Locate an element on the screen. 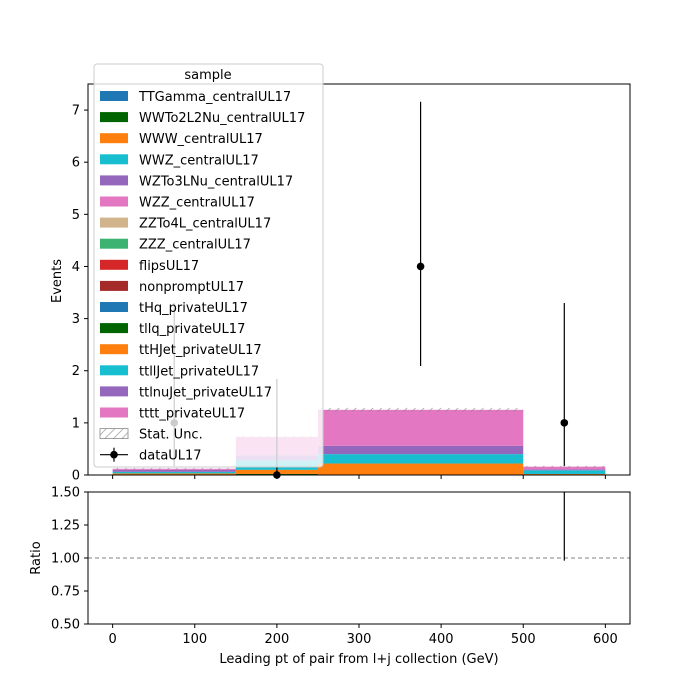 The width and height of the screenshot is (700, 700). y-tick-label: 6 is located at coordinates (76, 163).